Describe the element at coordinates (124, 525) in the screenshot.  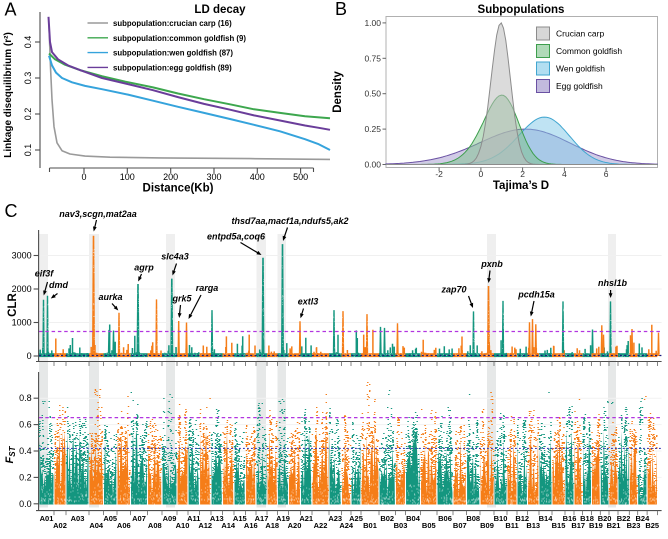
I see `svg-text: A06` at that location.